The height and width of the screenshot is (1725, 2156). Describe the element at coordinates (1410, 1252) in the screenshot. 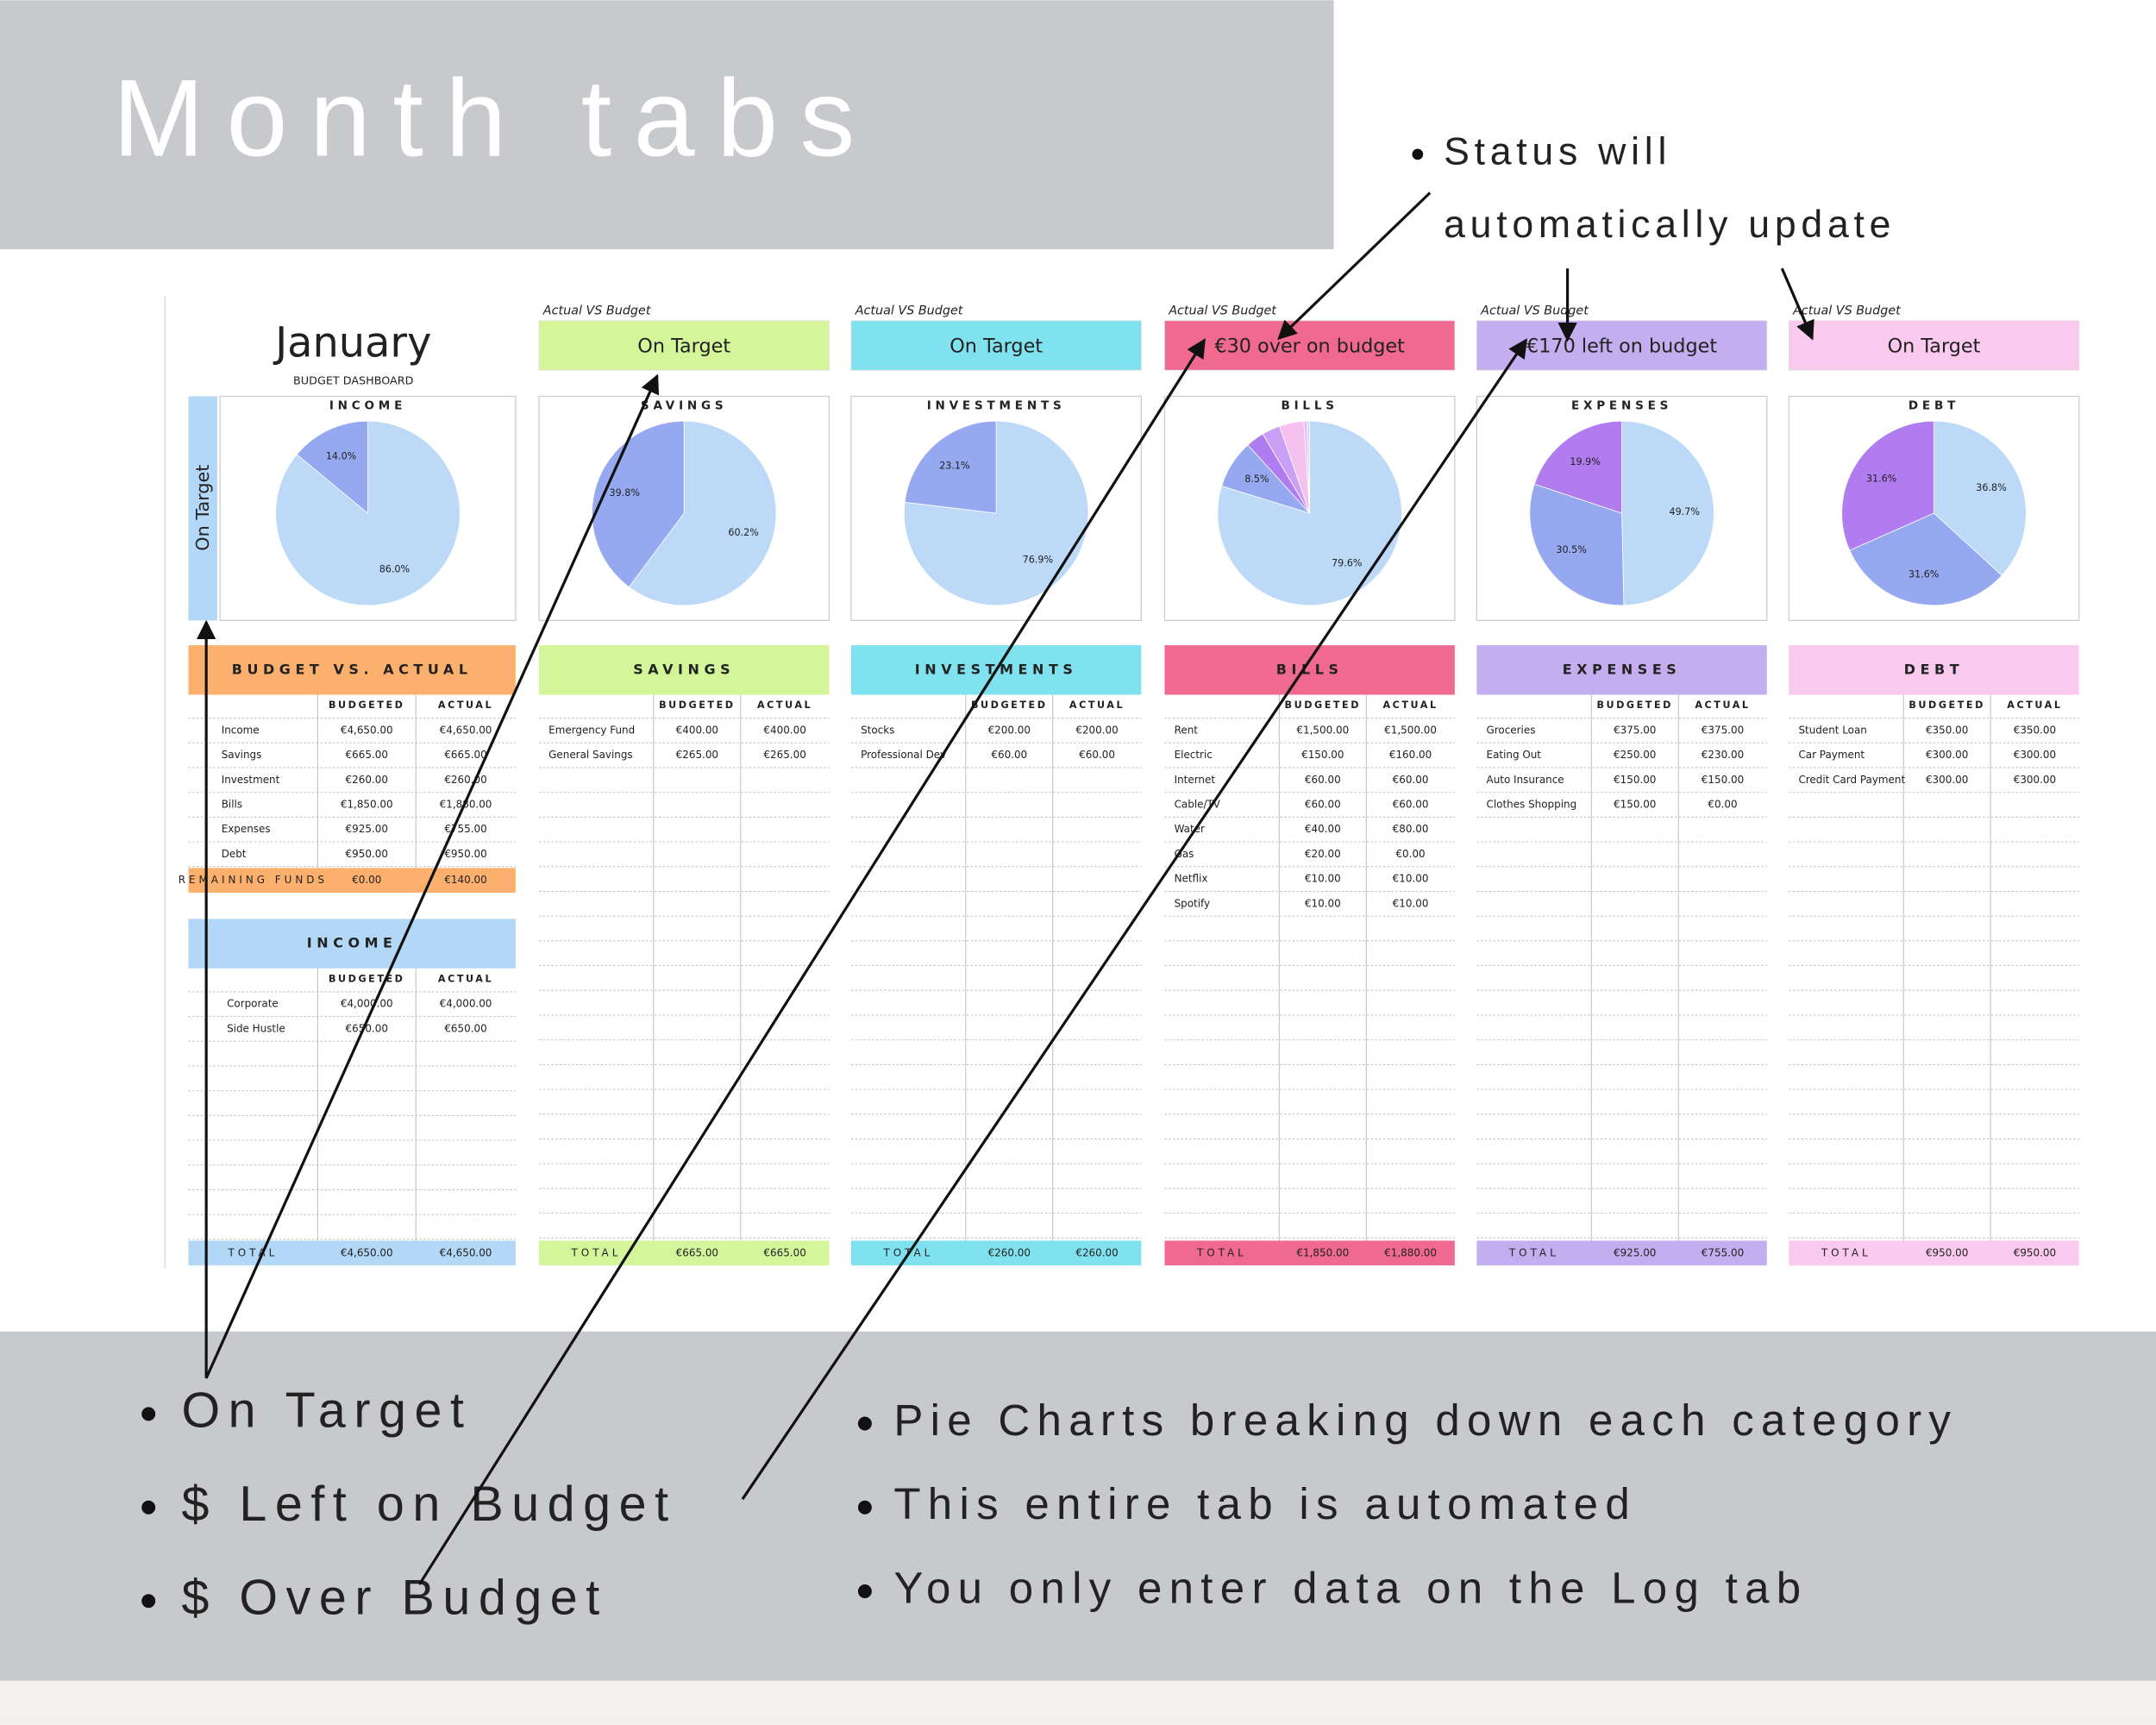

I see `footer-cell: €1,880.00` at that location.